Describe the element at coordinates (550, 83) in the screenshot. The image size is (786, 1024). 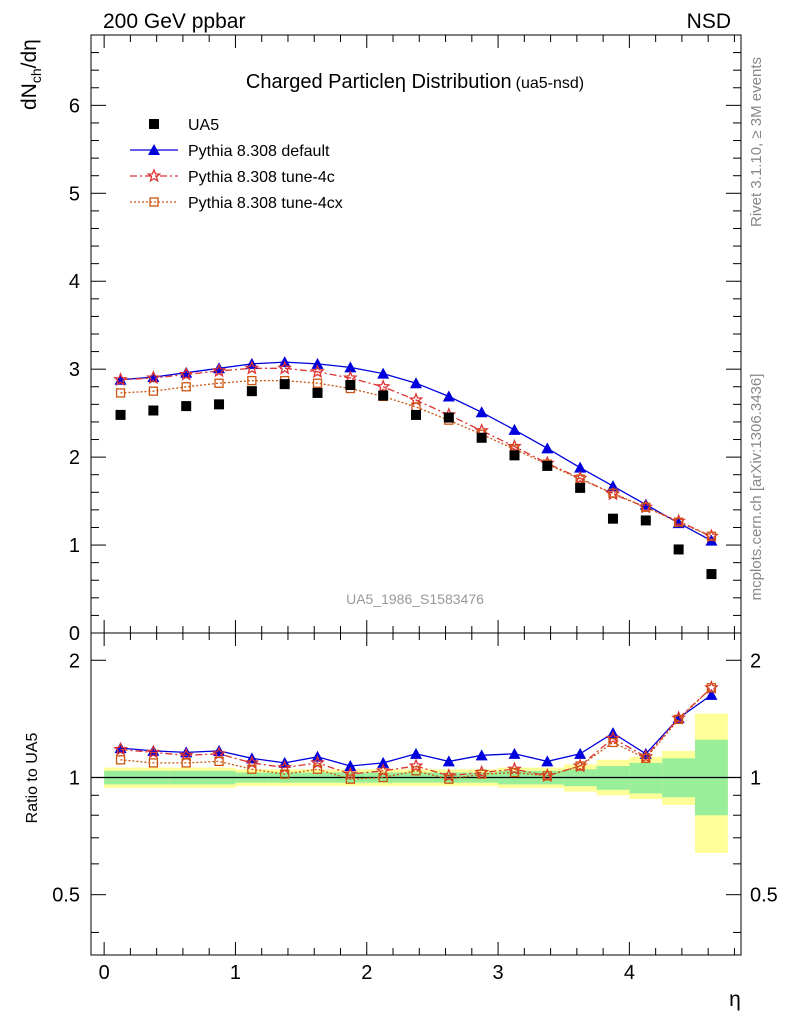
I see `plot-title-suffix: (ua5-nsd)` at that location.